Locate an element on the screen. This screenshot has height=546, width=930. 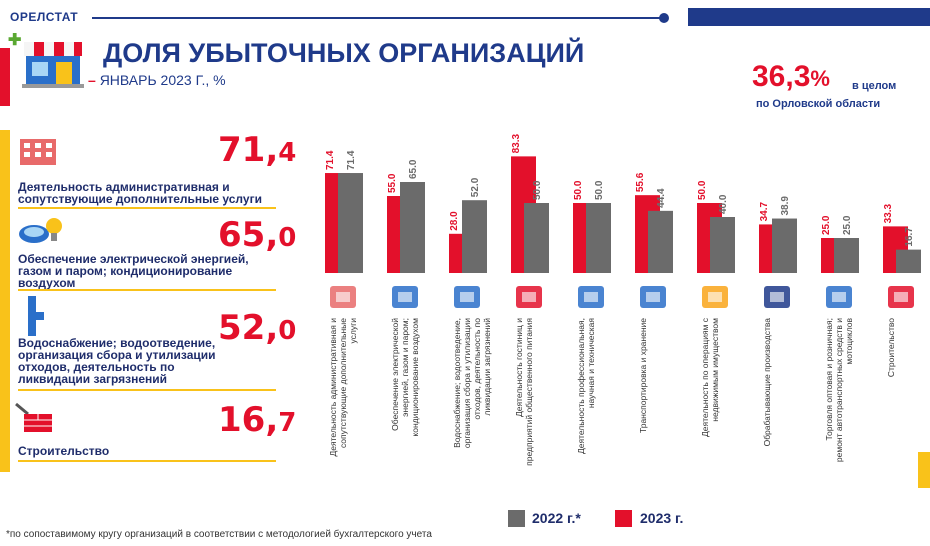
header-dot is located at coordinates (664, 18).